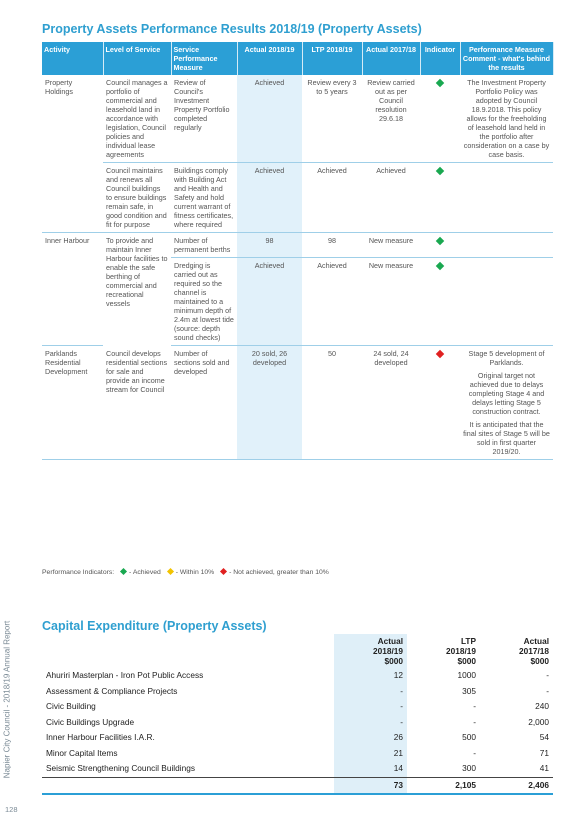 Image resolution: width=577 pixels, height=823 pixels. What do you see at coordinates (332, 58) in the screenshot?
I see `header-ltp-1819: LTP 2018/19` at bounding box center [332, 58].